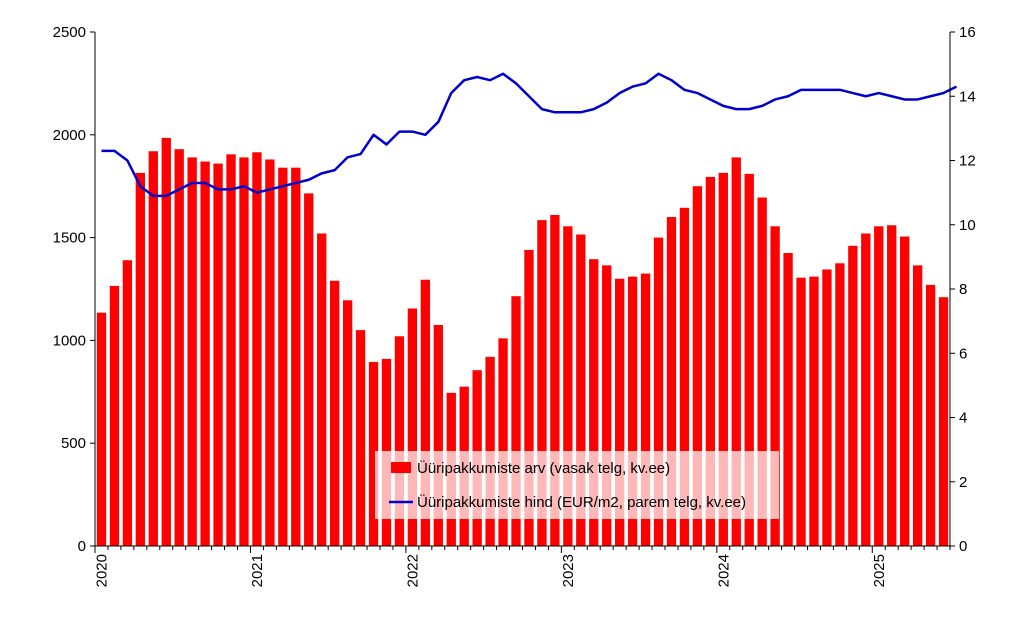  I want to click on right-tick-label: 10, so click(967, 225).